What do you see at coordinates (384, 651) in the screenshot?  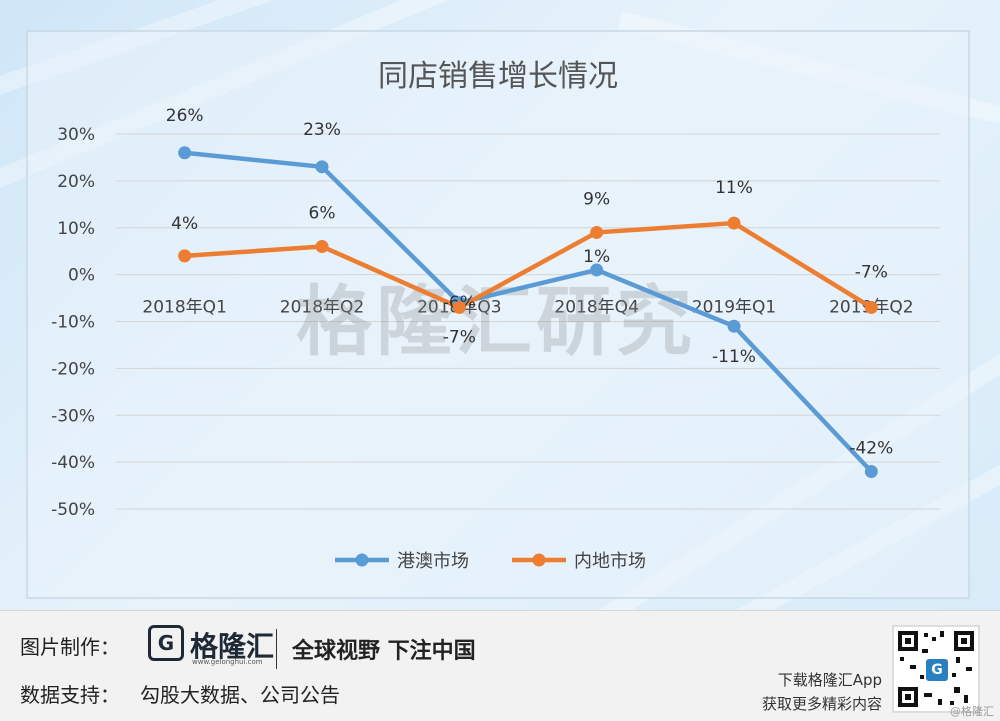 I see `slogan: 全球视野 下注中国` at bounding box center [384, 651].